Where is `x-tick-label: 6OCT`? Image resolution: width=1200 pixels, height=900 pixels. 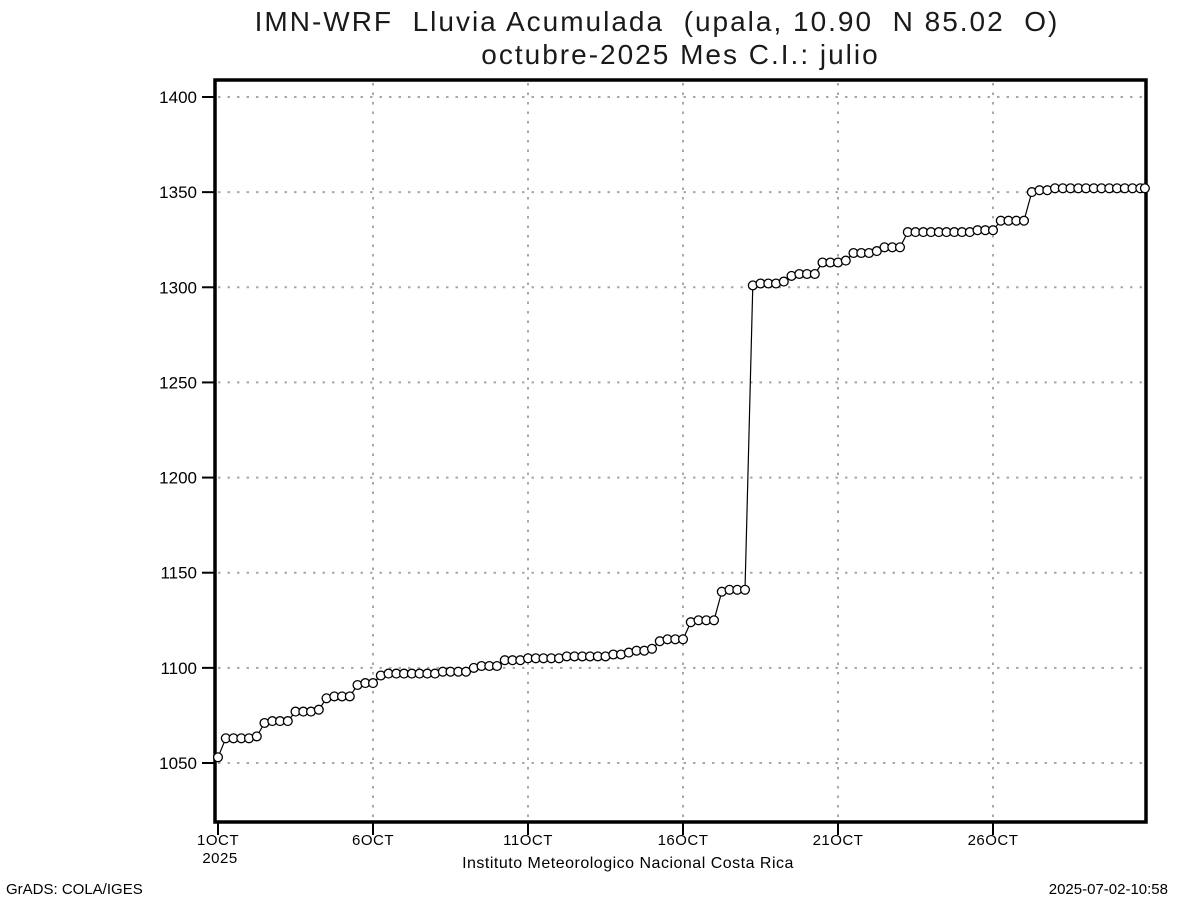 x-tick-label: 6OCT is located at coordinates (373, 840).